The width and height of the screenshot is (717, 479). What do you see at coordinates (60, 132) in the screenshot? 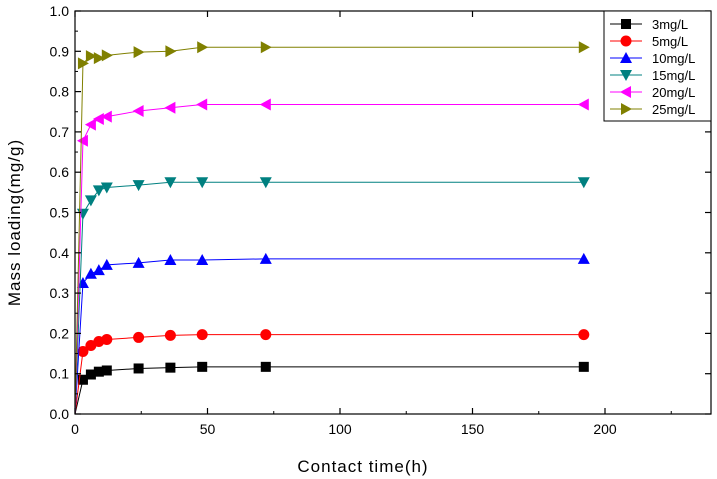
I see `y-tick-label: 0.7` at bounding box center [60, 132].